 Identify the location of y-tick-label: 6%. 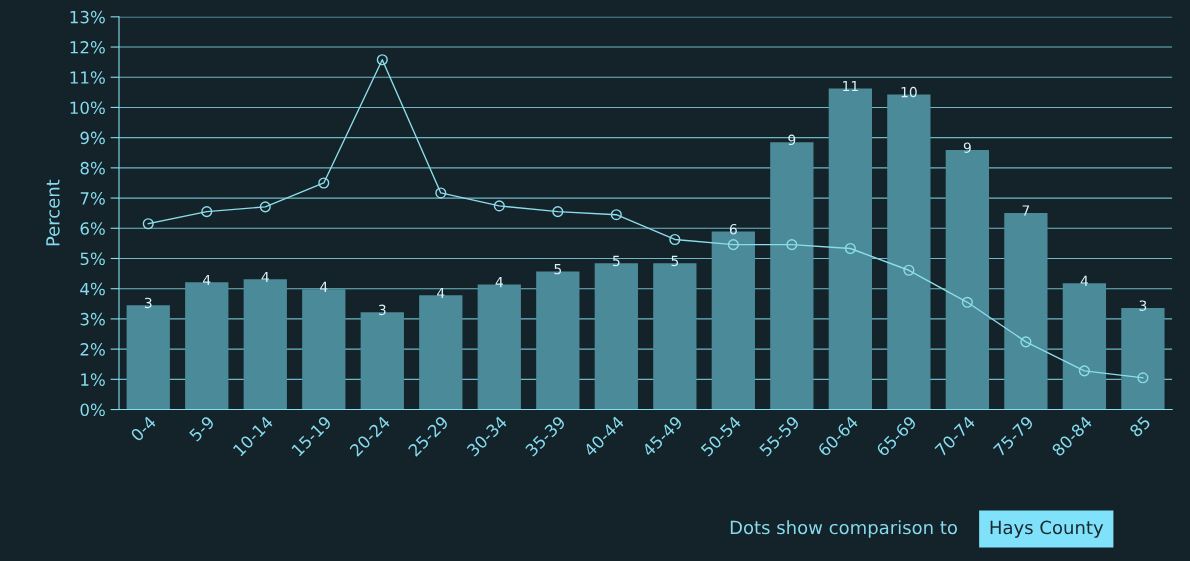
(92, 228).